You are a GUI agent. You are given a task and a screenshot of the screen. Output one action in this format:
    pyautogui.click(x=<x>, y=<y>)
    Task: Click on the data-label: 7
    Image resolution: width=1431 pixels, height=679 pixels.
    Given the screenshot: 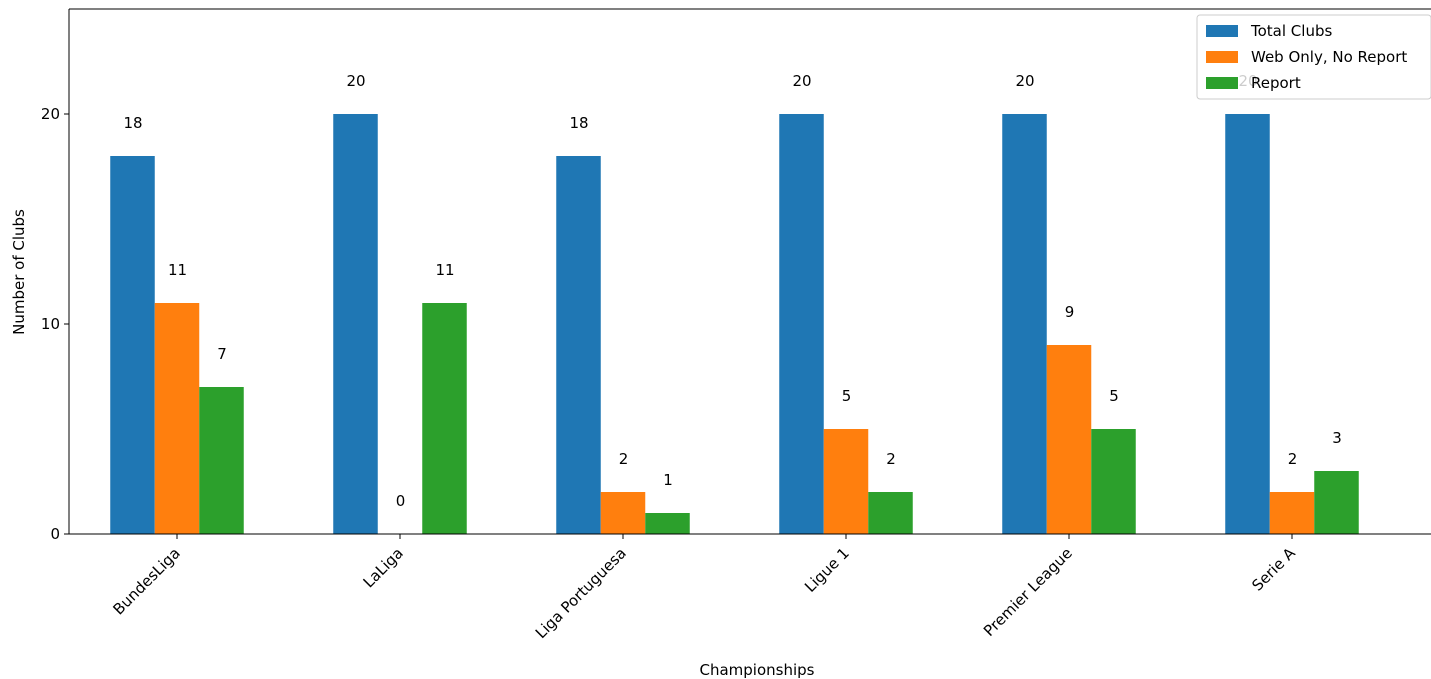 What is the action you would take?
    pyautogui.click(x=222, y=354)
    